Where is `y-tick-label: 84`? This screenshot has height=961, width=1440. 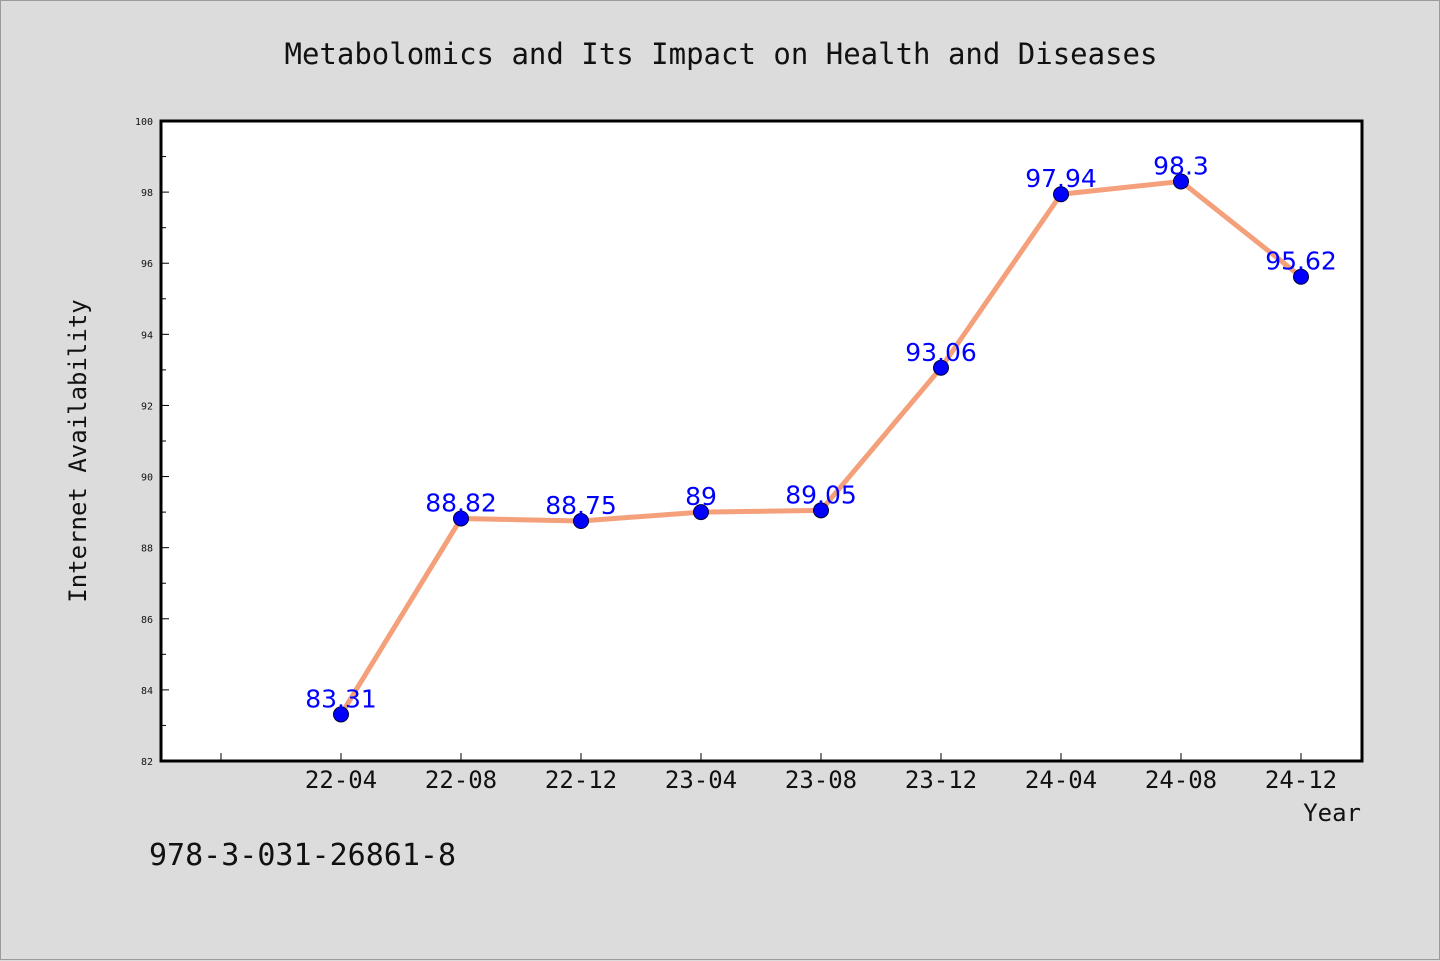
y-tick-label: 84 is located at coordinates (147, 691).